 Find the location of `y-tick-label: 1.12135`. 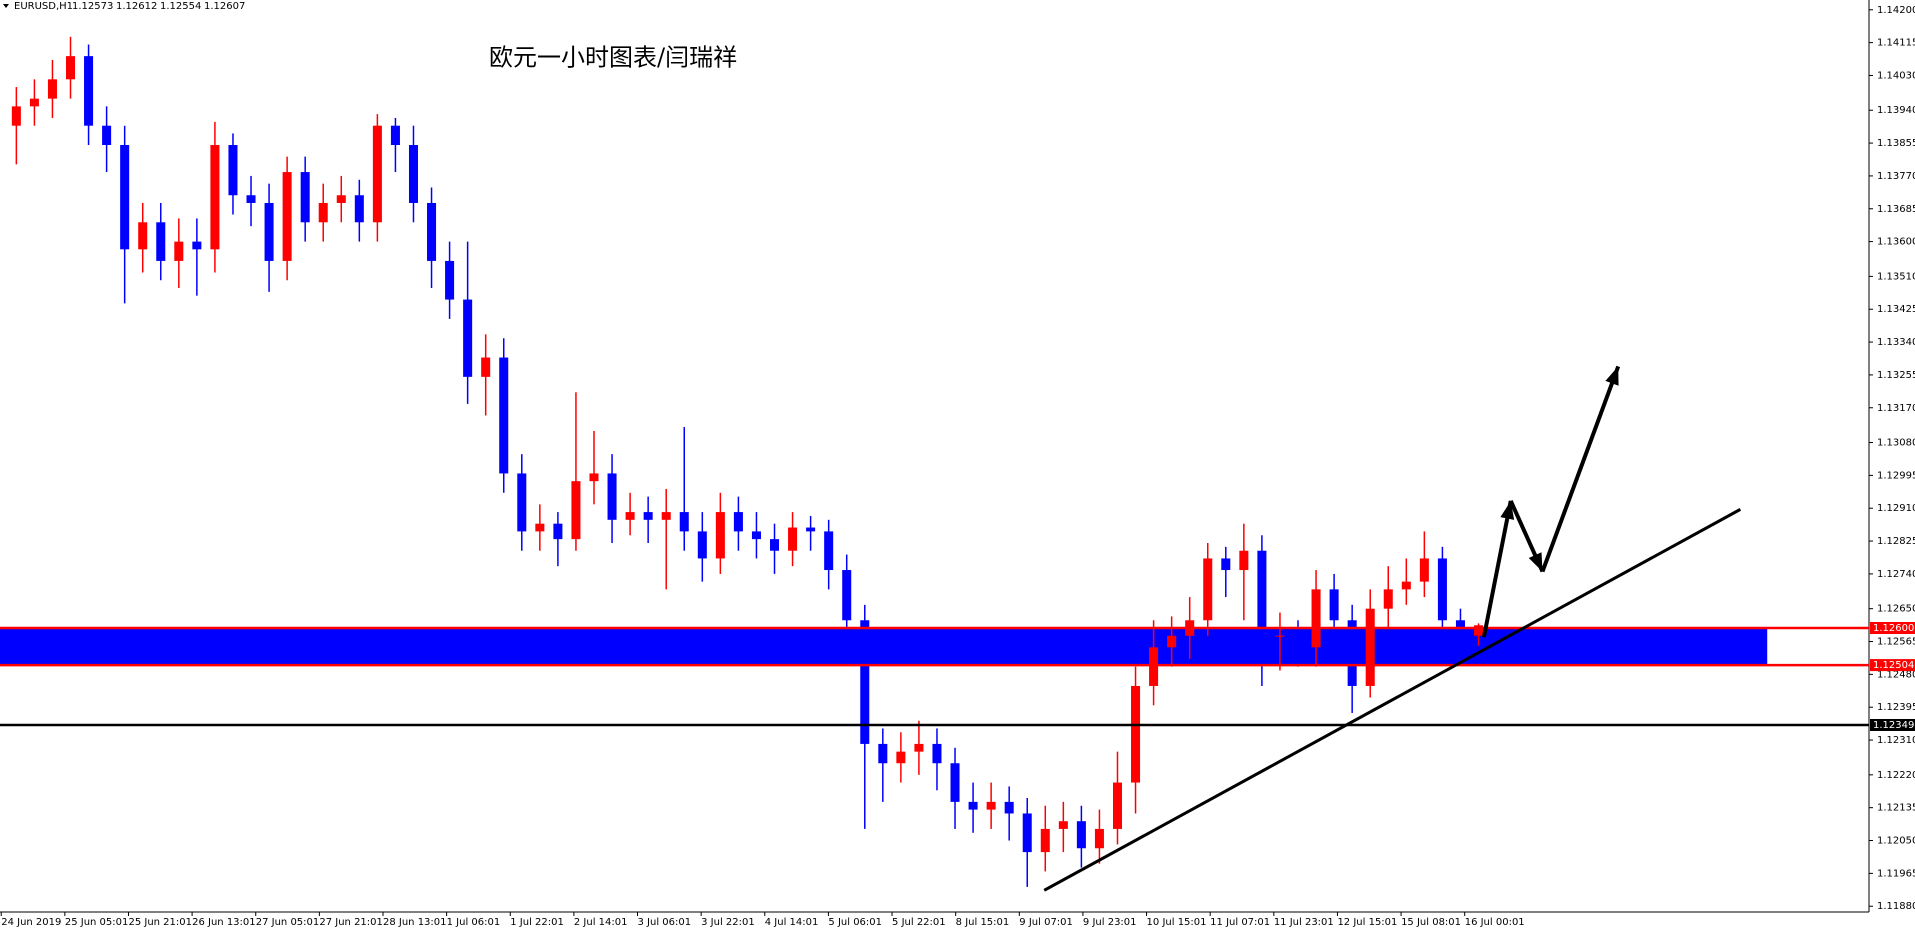

y-tick-label: 1.12135 is located at coordinates (1896, 808).